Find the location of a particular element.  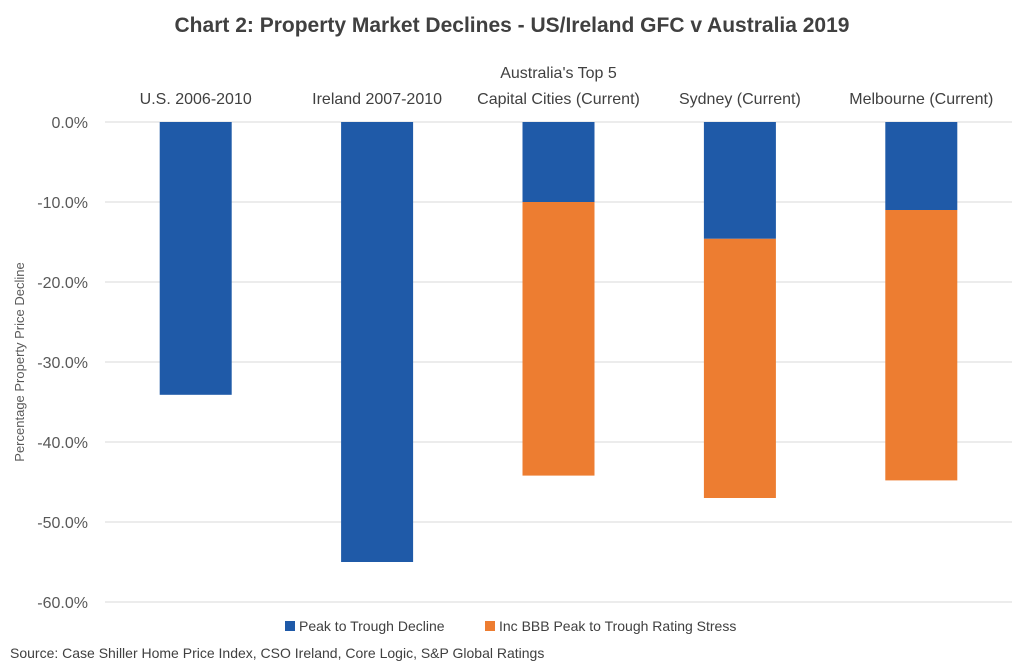

legend-swatch-rating-stress is located at coordinates (490, 626).